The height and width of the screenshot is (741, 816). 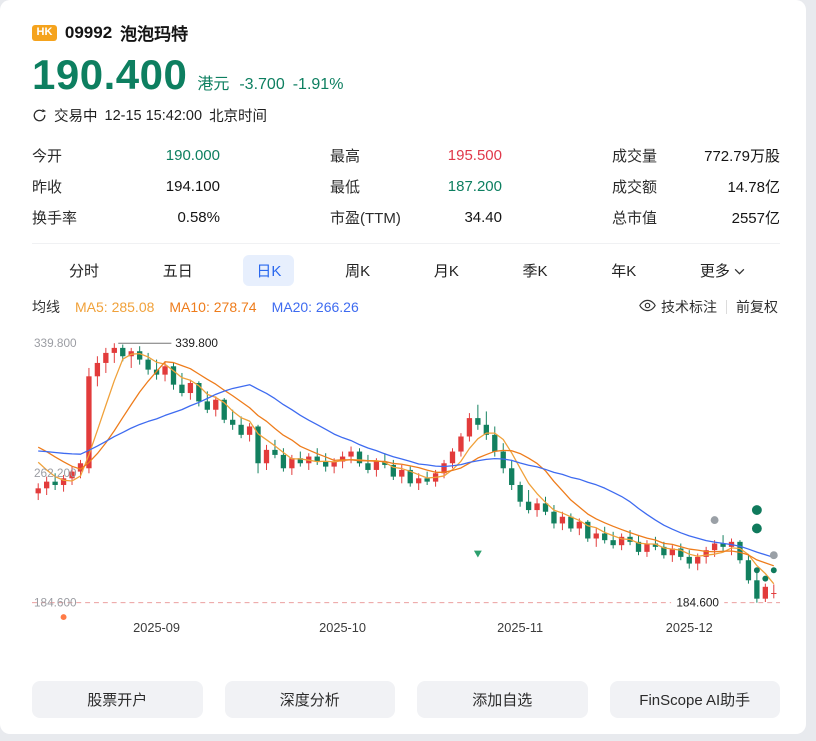 What do you see at coordinates (696, 157) in the screenshot?
I see `stat-volume: 成交量 772.79万股` at bounding box center [696, 157].